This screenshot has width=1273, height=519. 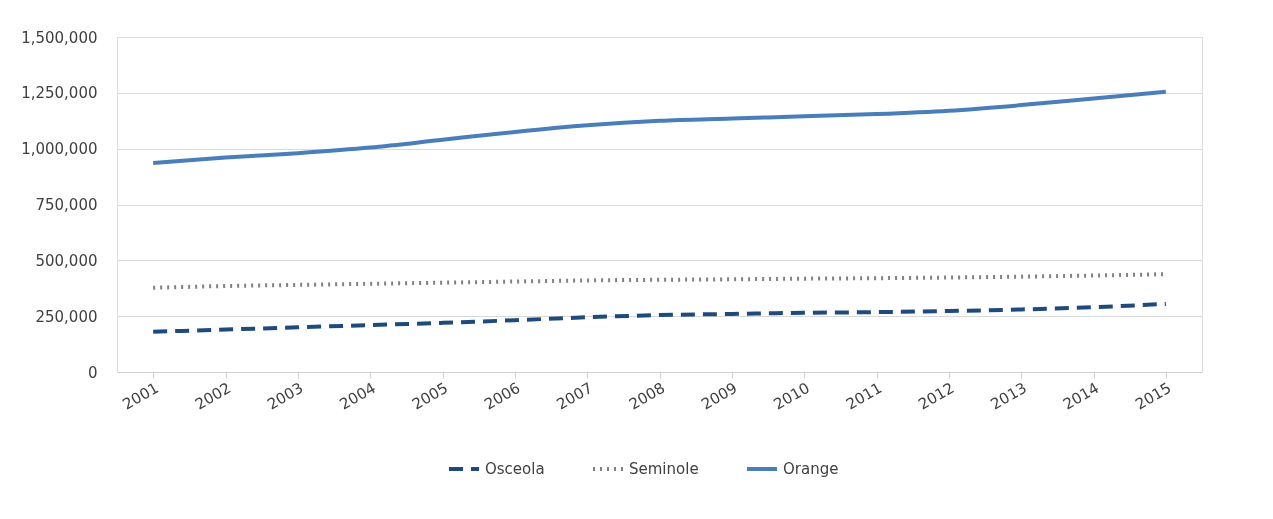 What do you see at coordinates (515, 469) in the screenshot?
I see `legend-label: Osceola` at bounding box center [515, 469].